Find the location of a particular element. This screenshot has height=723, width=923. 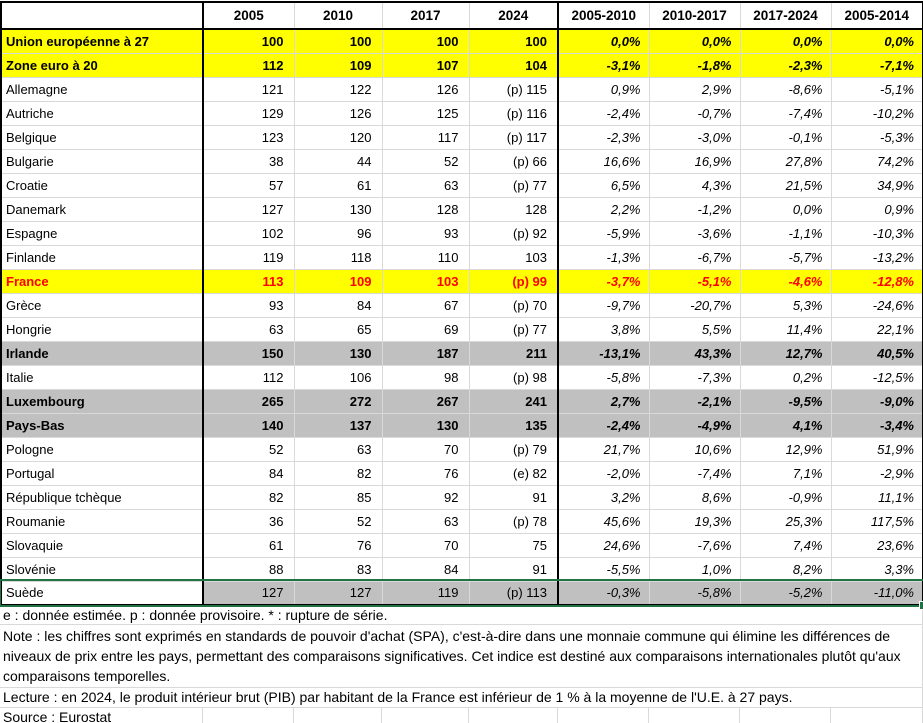

pct-cell: -5,5% is located at coordinates (603, 569).